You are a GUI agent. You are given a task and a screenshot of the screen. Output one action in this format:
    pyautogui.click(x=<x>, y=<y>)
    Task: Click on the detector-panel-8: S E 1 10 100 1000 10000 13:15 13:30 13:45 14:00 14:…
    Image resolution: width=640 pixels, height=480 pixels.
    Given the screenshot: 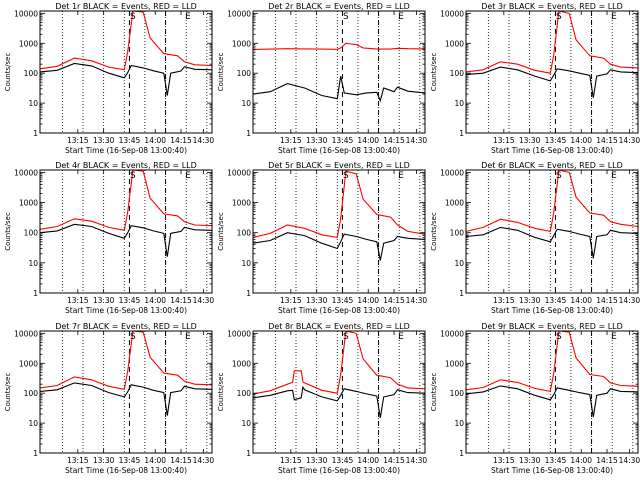 What is the action you would take?
    pyautogui.click(x=322, y=398)
    